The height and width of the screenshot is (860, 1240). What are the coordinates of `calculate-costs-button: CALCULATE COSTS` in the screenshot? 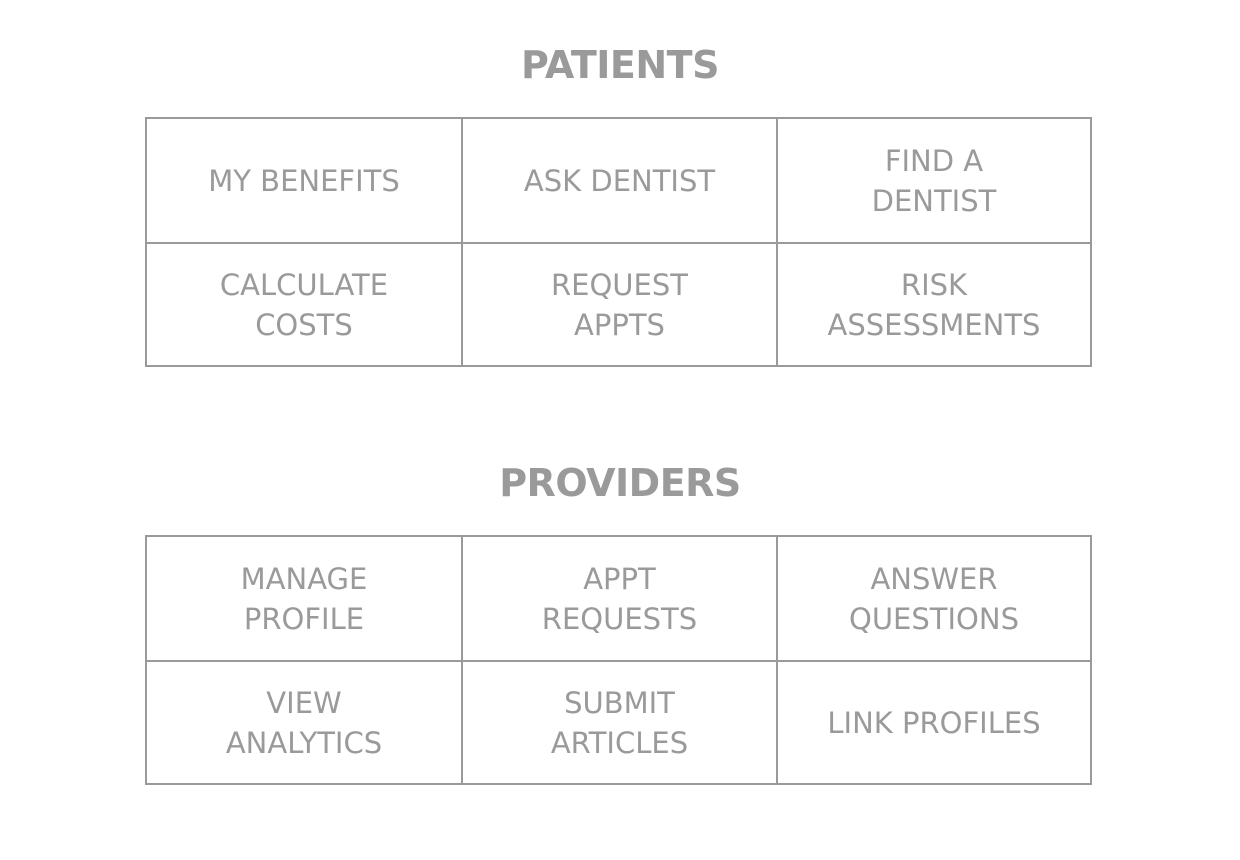 It's located at (304, 303).